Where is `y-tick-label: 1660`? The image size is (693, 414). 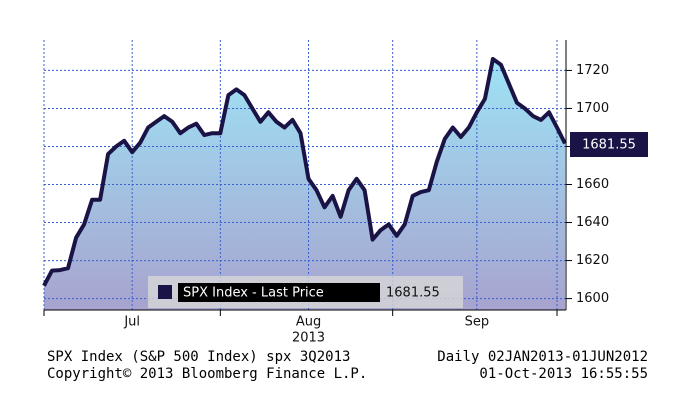 y-tick-label: 1660 is located at coordinates (592, 184).